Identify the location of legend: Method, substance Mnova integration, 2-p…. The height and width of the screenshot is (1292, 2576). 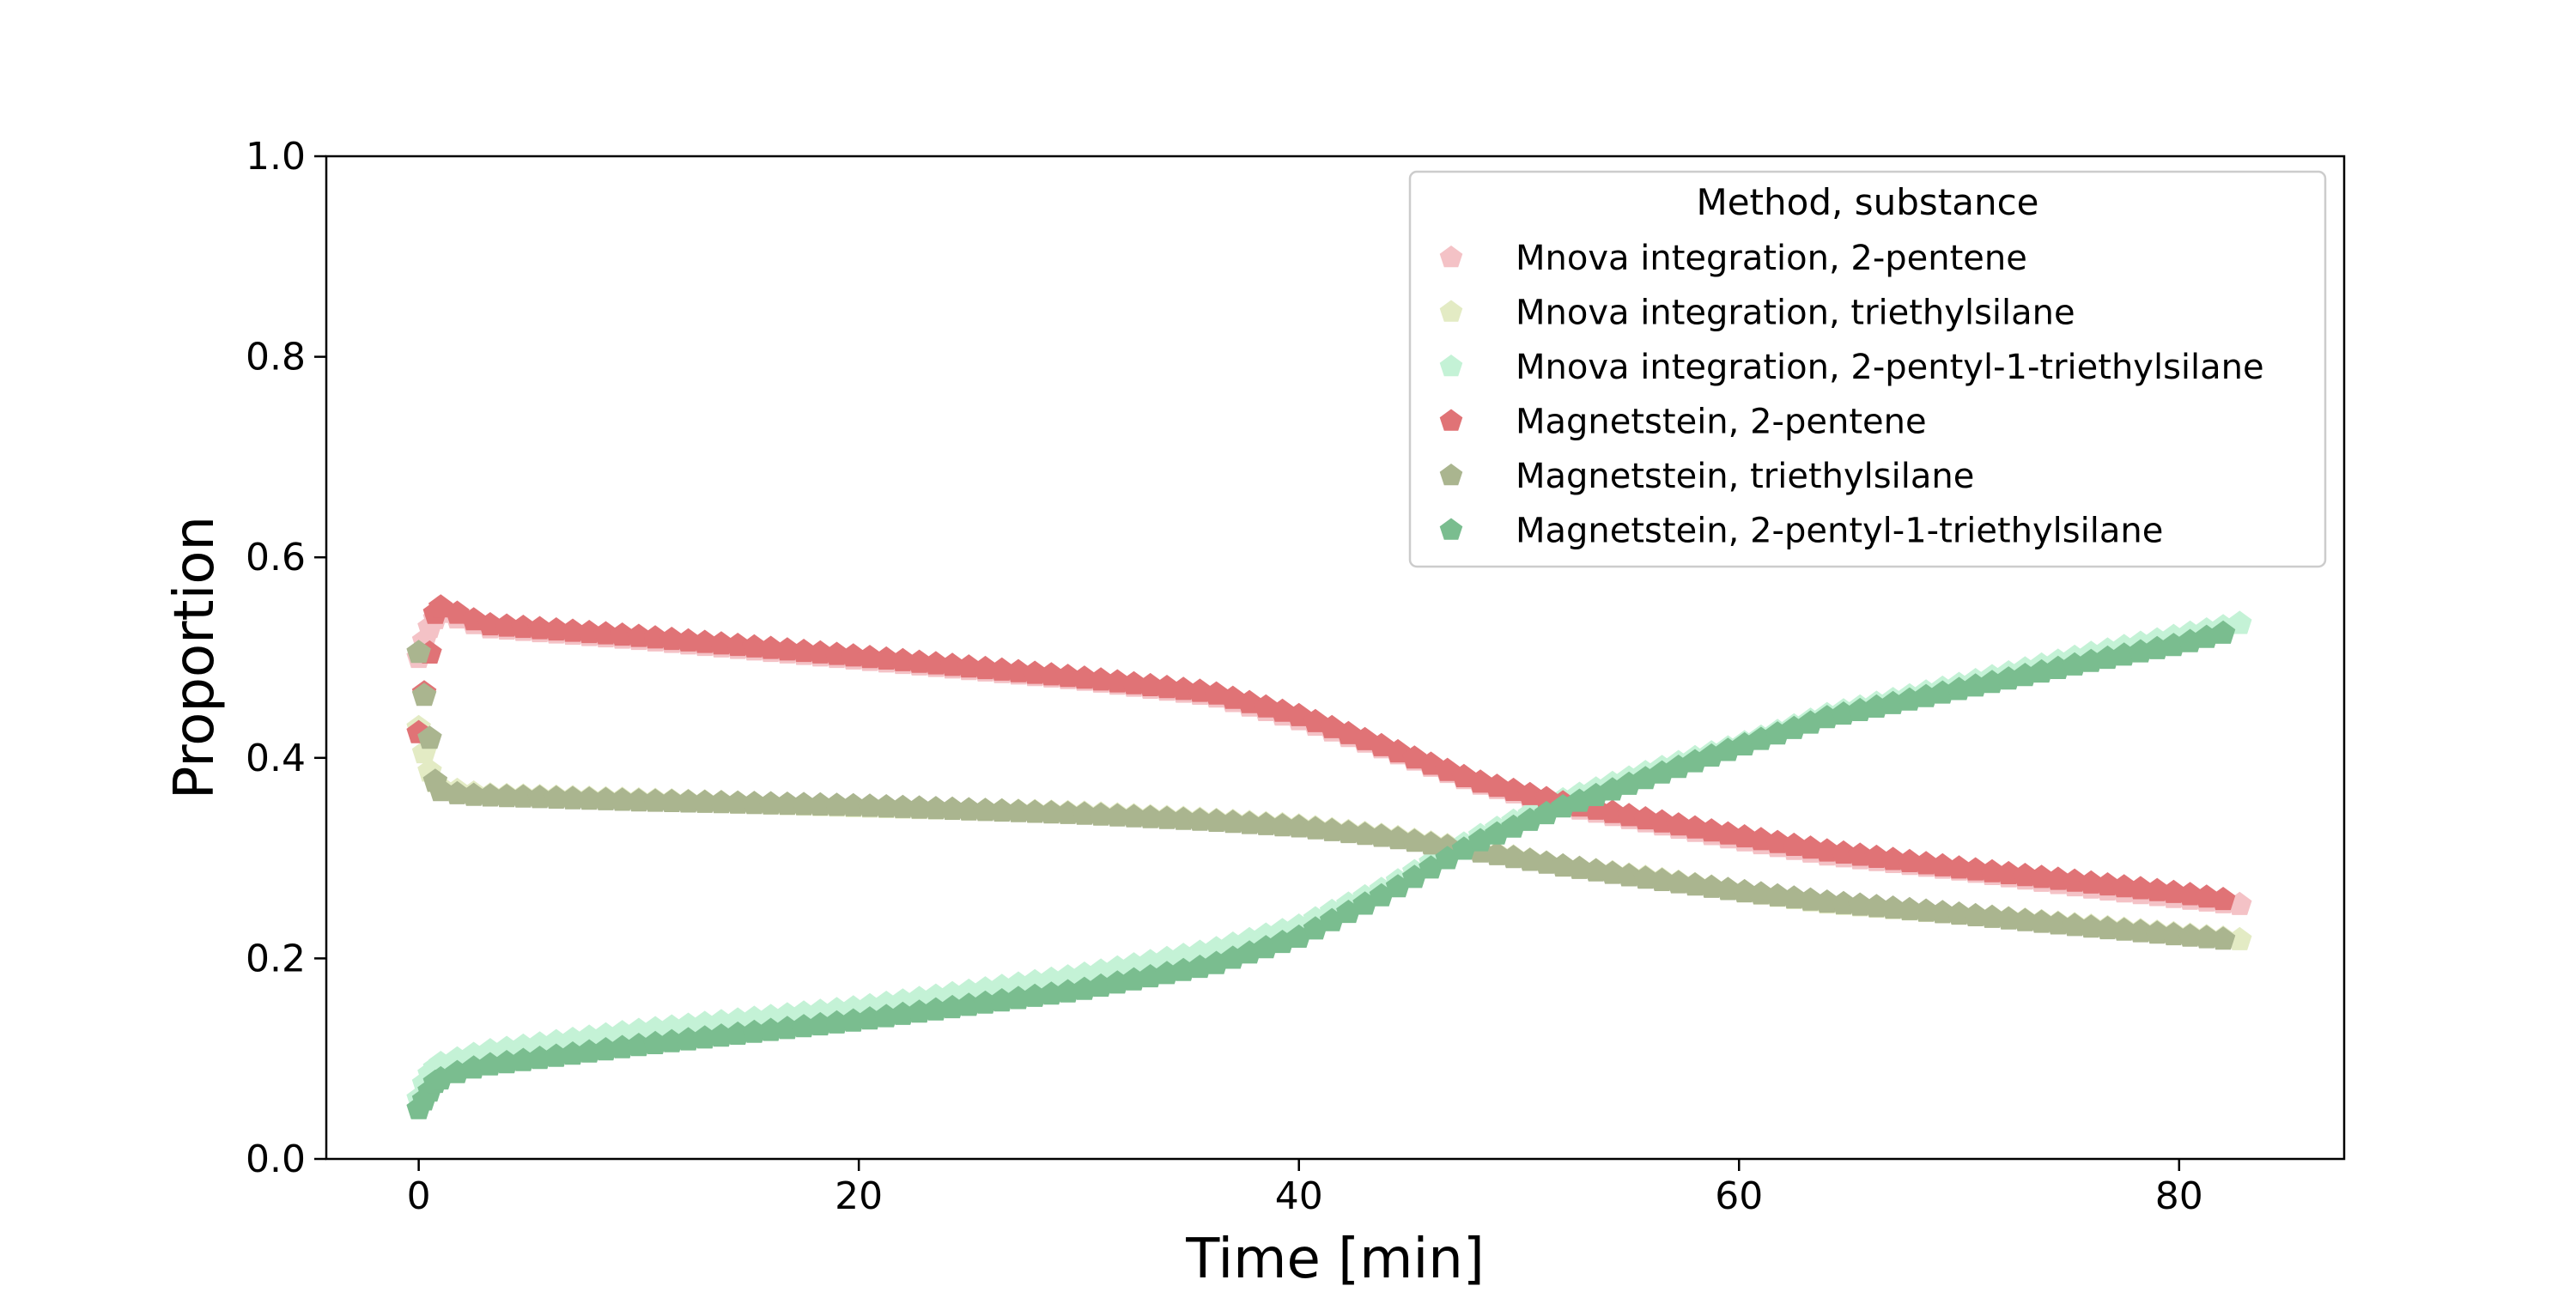
(1867, 369).